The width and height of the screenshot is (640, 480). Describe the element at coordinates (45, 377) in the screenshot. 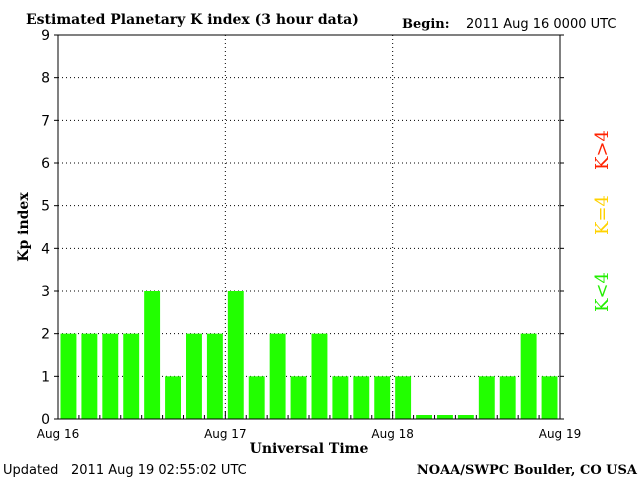

I see `y-tick-label: 1` at that location.